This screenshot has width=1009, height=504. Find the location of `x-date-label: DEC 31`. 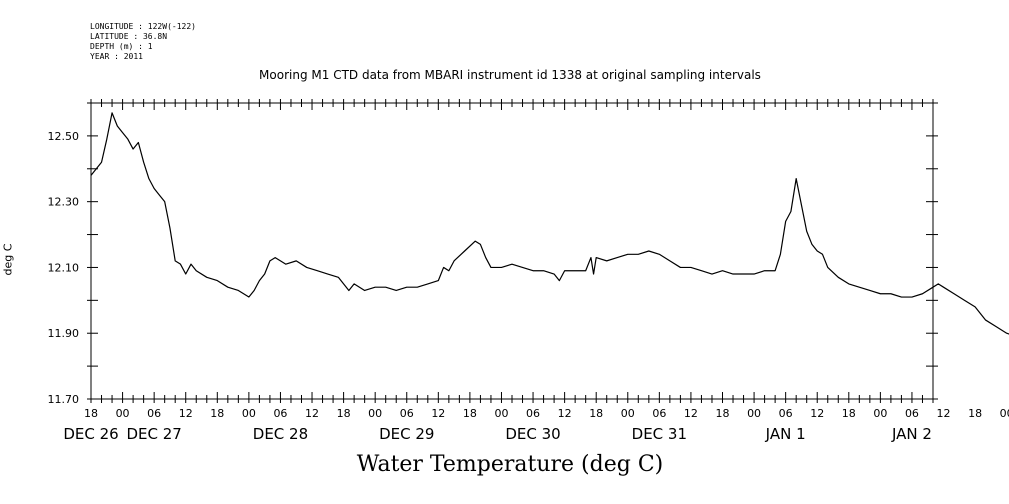

x-date-label: DEC 31 is located at coordinates (659, 434).